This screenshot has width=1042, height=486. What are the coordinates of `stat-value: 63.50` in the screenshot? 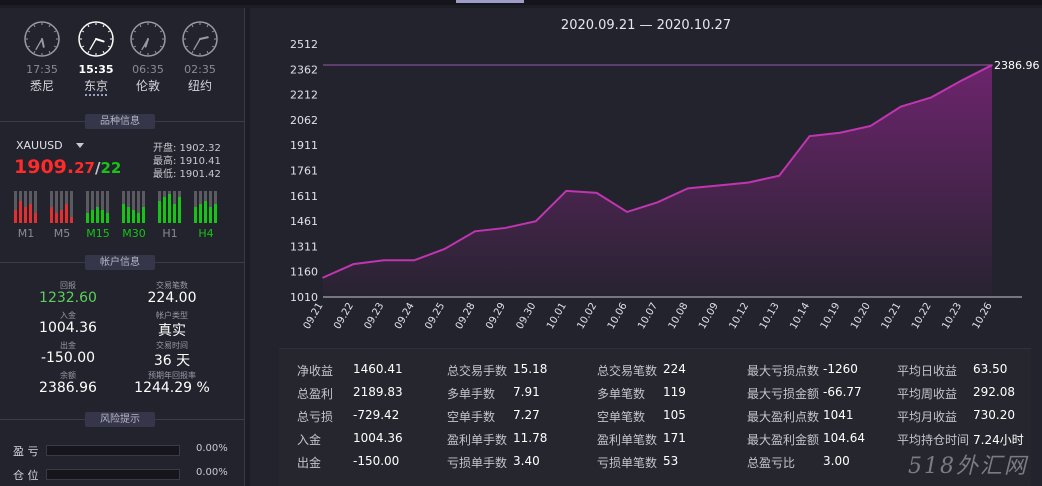 It's located at (990, 369).